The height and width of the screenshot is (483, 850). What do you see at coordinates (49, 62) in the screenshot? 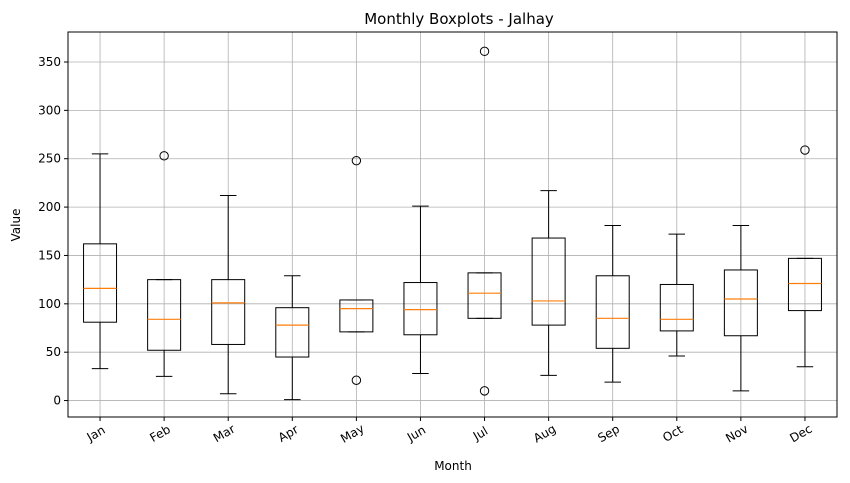
I see `y-tick-label: 350` at bounding box center [49, 62].